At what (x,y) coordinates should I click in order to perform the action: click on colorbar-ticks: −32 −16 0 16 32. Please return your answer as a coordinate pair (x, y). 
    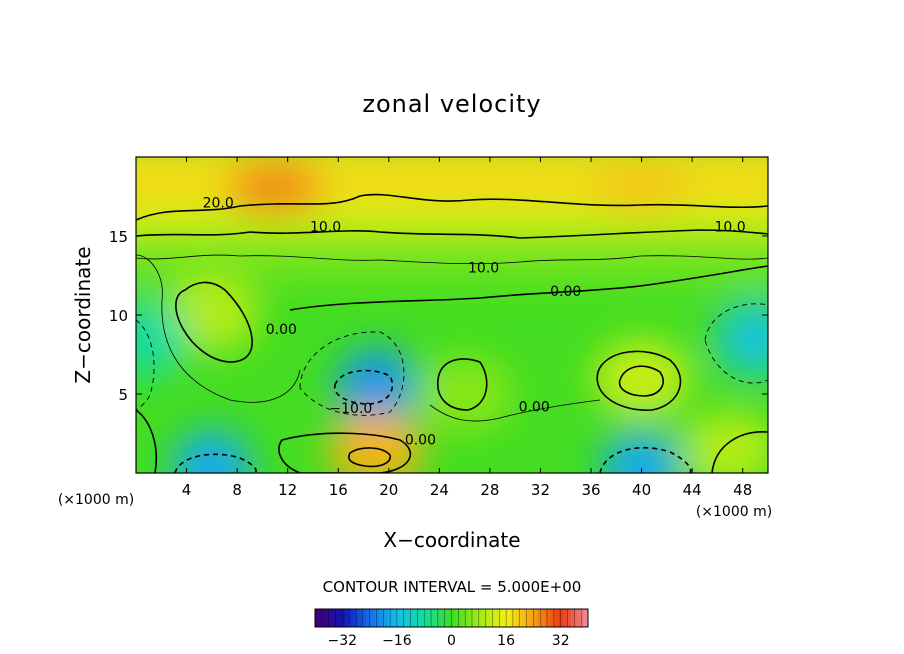
    Looking at the image, I should click on (449, 641).